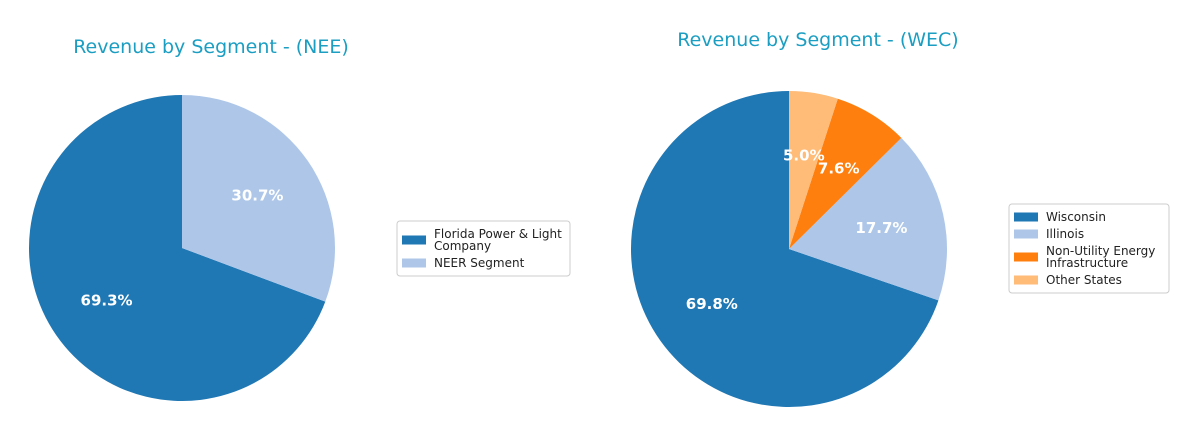 The width and height of the screenshot is (1200, 438). What do you see at coordinates (1084, 280) in the screenshot?
I see `legend-label-wec-3: Other States` at bounding box center [1084, 280].